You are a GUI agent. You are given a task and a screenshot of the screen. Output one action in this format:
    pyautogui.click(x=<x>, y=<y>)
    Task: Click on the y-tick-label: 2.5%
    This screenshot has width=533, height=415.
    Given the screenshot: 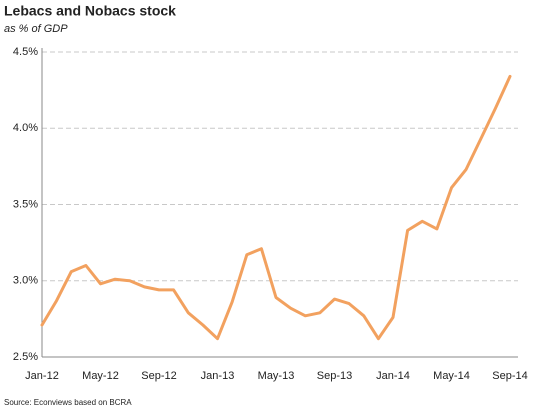 What is the action you would take?
    pyautogui.click(x=25, y=357)
    